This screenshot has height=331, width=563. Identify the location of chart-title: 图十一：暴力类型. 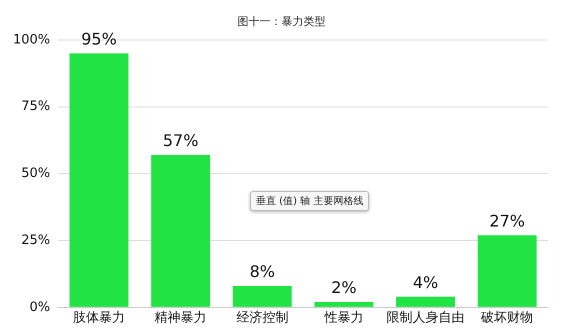
(281, 21).